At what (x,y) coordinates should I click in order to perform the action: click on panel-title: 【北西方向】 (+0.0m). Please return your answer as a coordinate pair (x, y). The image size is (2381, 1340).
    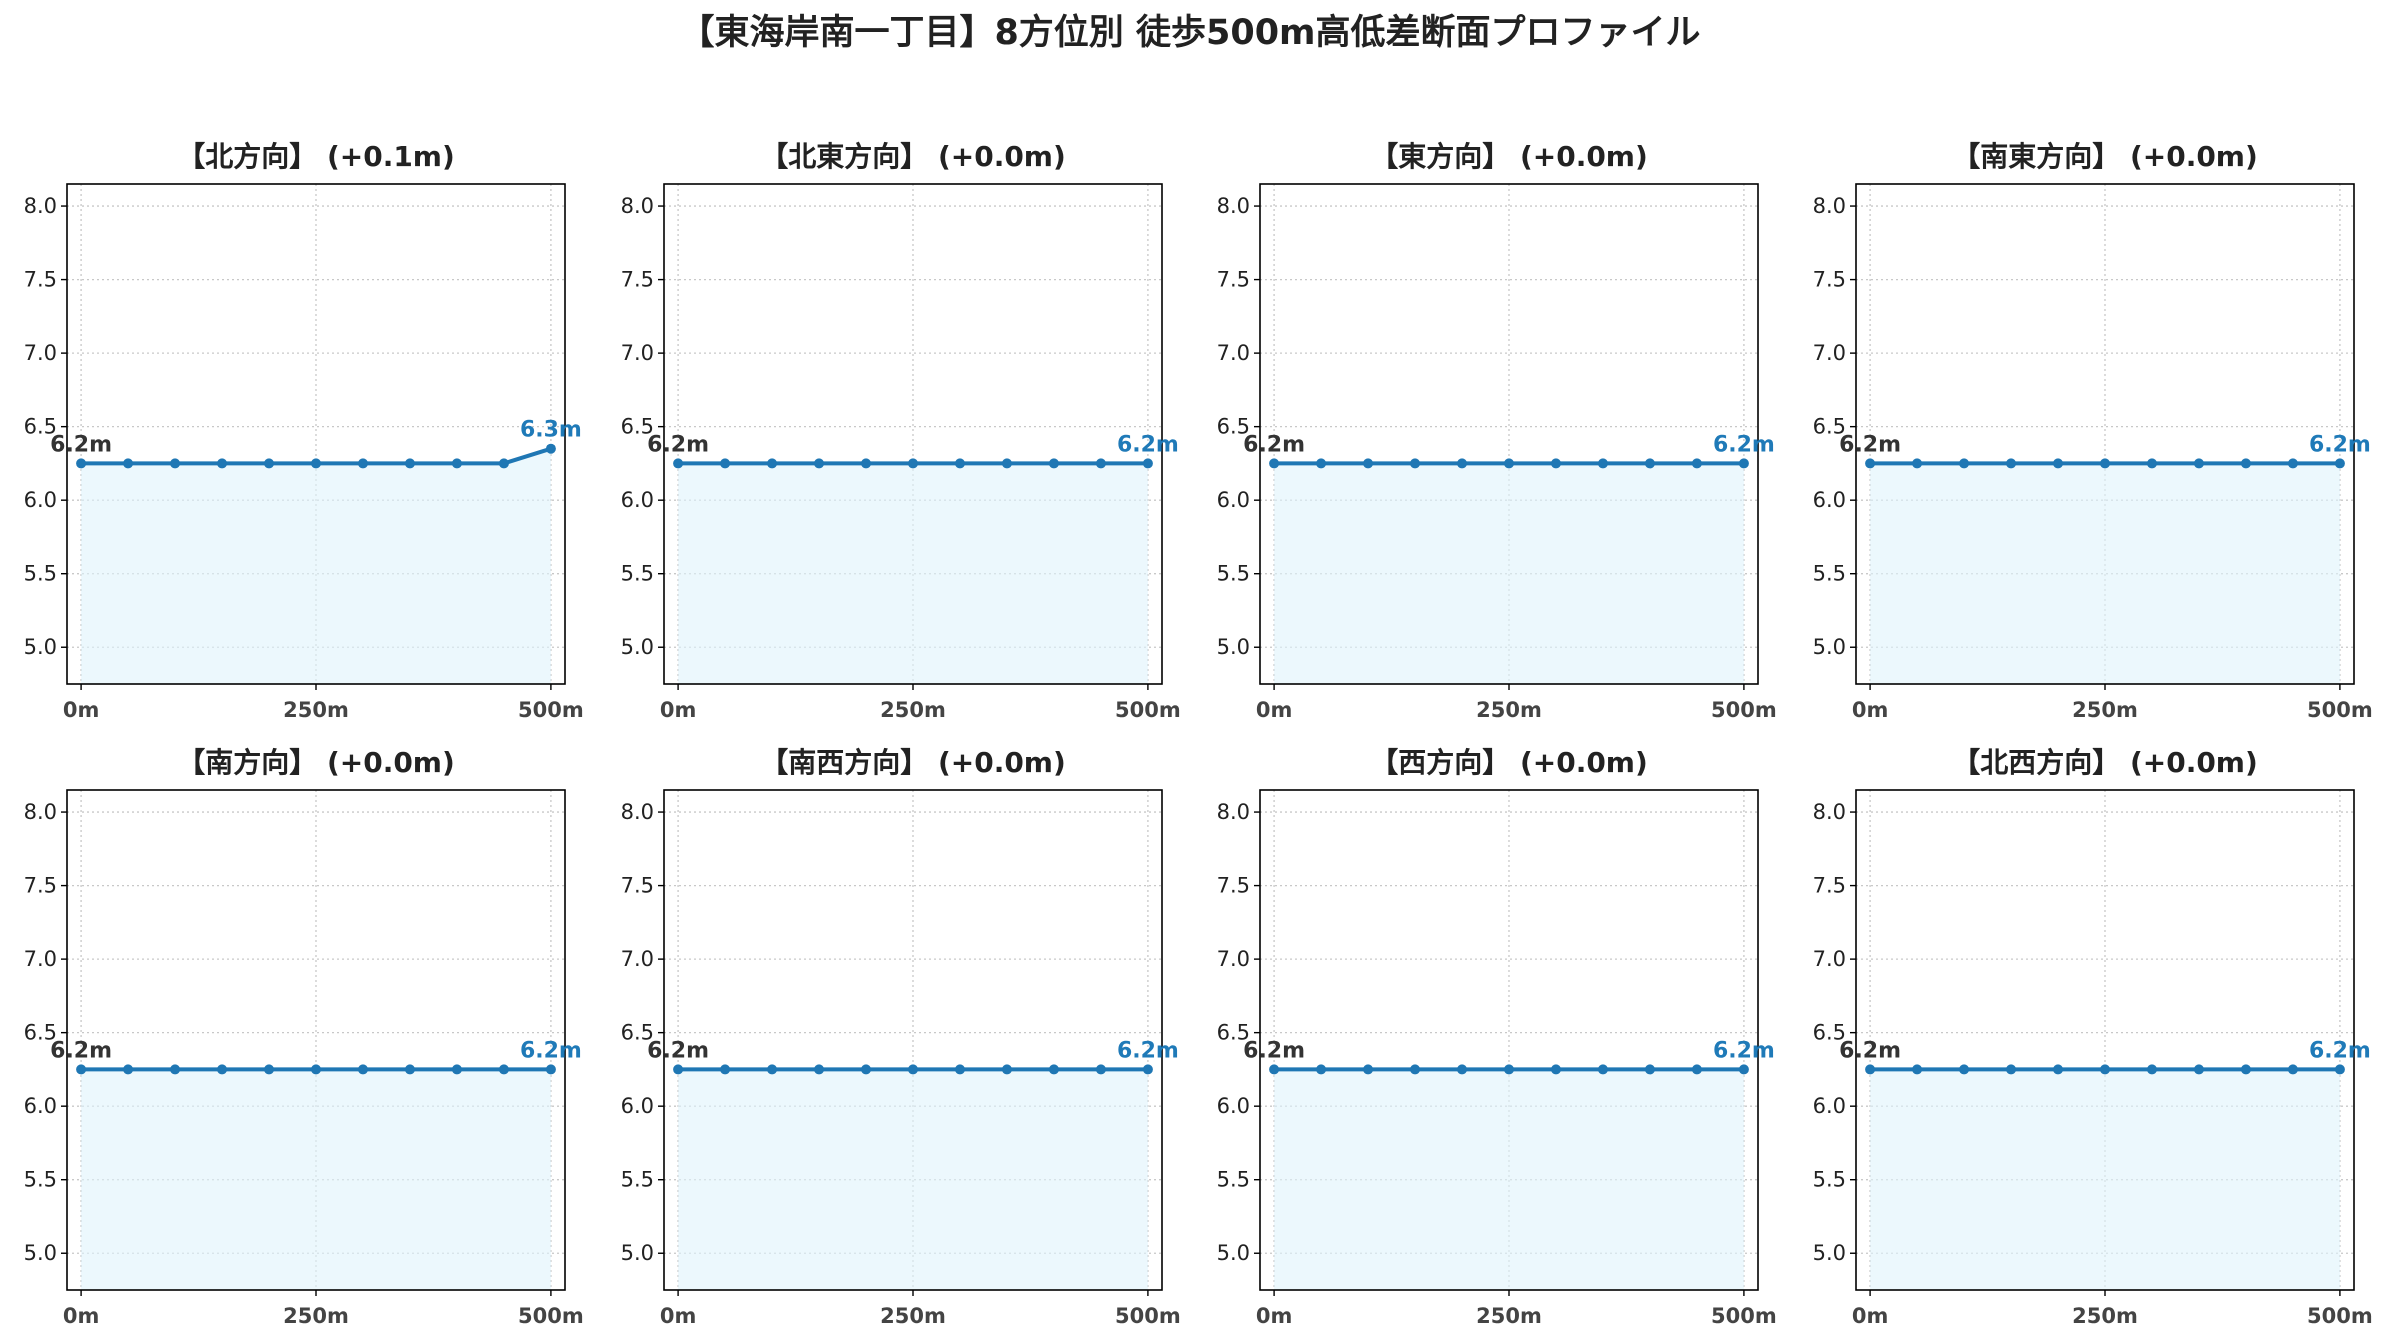
    Looking at the image, I should click on (2105, 762).